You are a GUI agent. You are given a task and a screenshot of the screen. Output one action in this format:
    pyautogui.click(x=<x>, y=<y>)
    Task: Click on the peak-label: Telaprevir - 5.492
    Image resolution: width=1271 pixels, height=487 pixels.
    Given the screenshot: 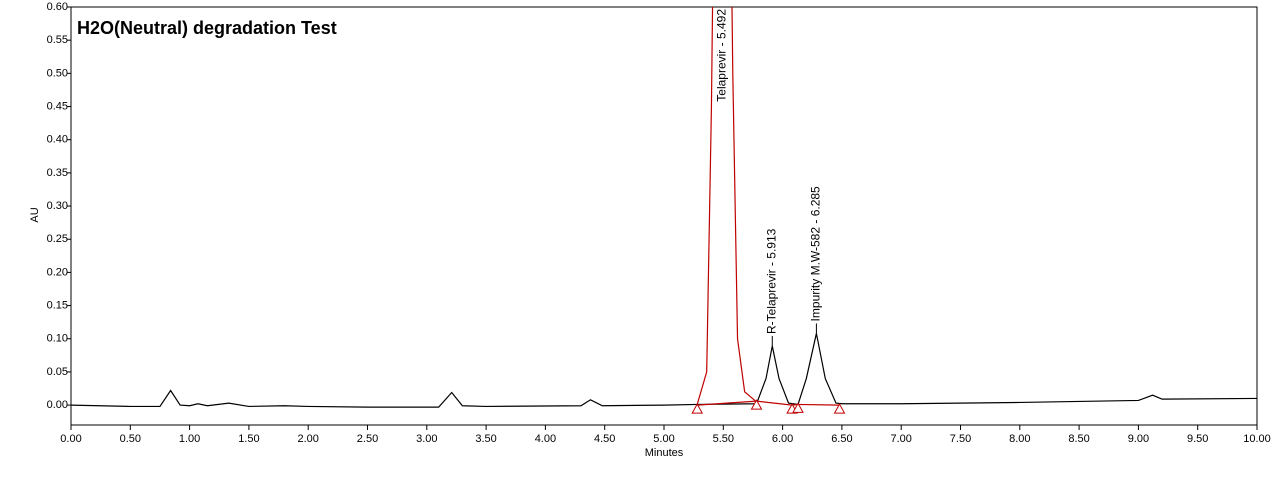 What is the action you would take?
    pyautogui.click(x=722, y=55)
    